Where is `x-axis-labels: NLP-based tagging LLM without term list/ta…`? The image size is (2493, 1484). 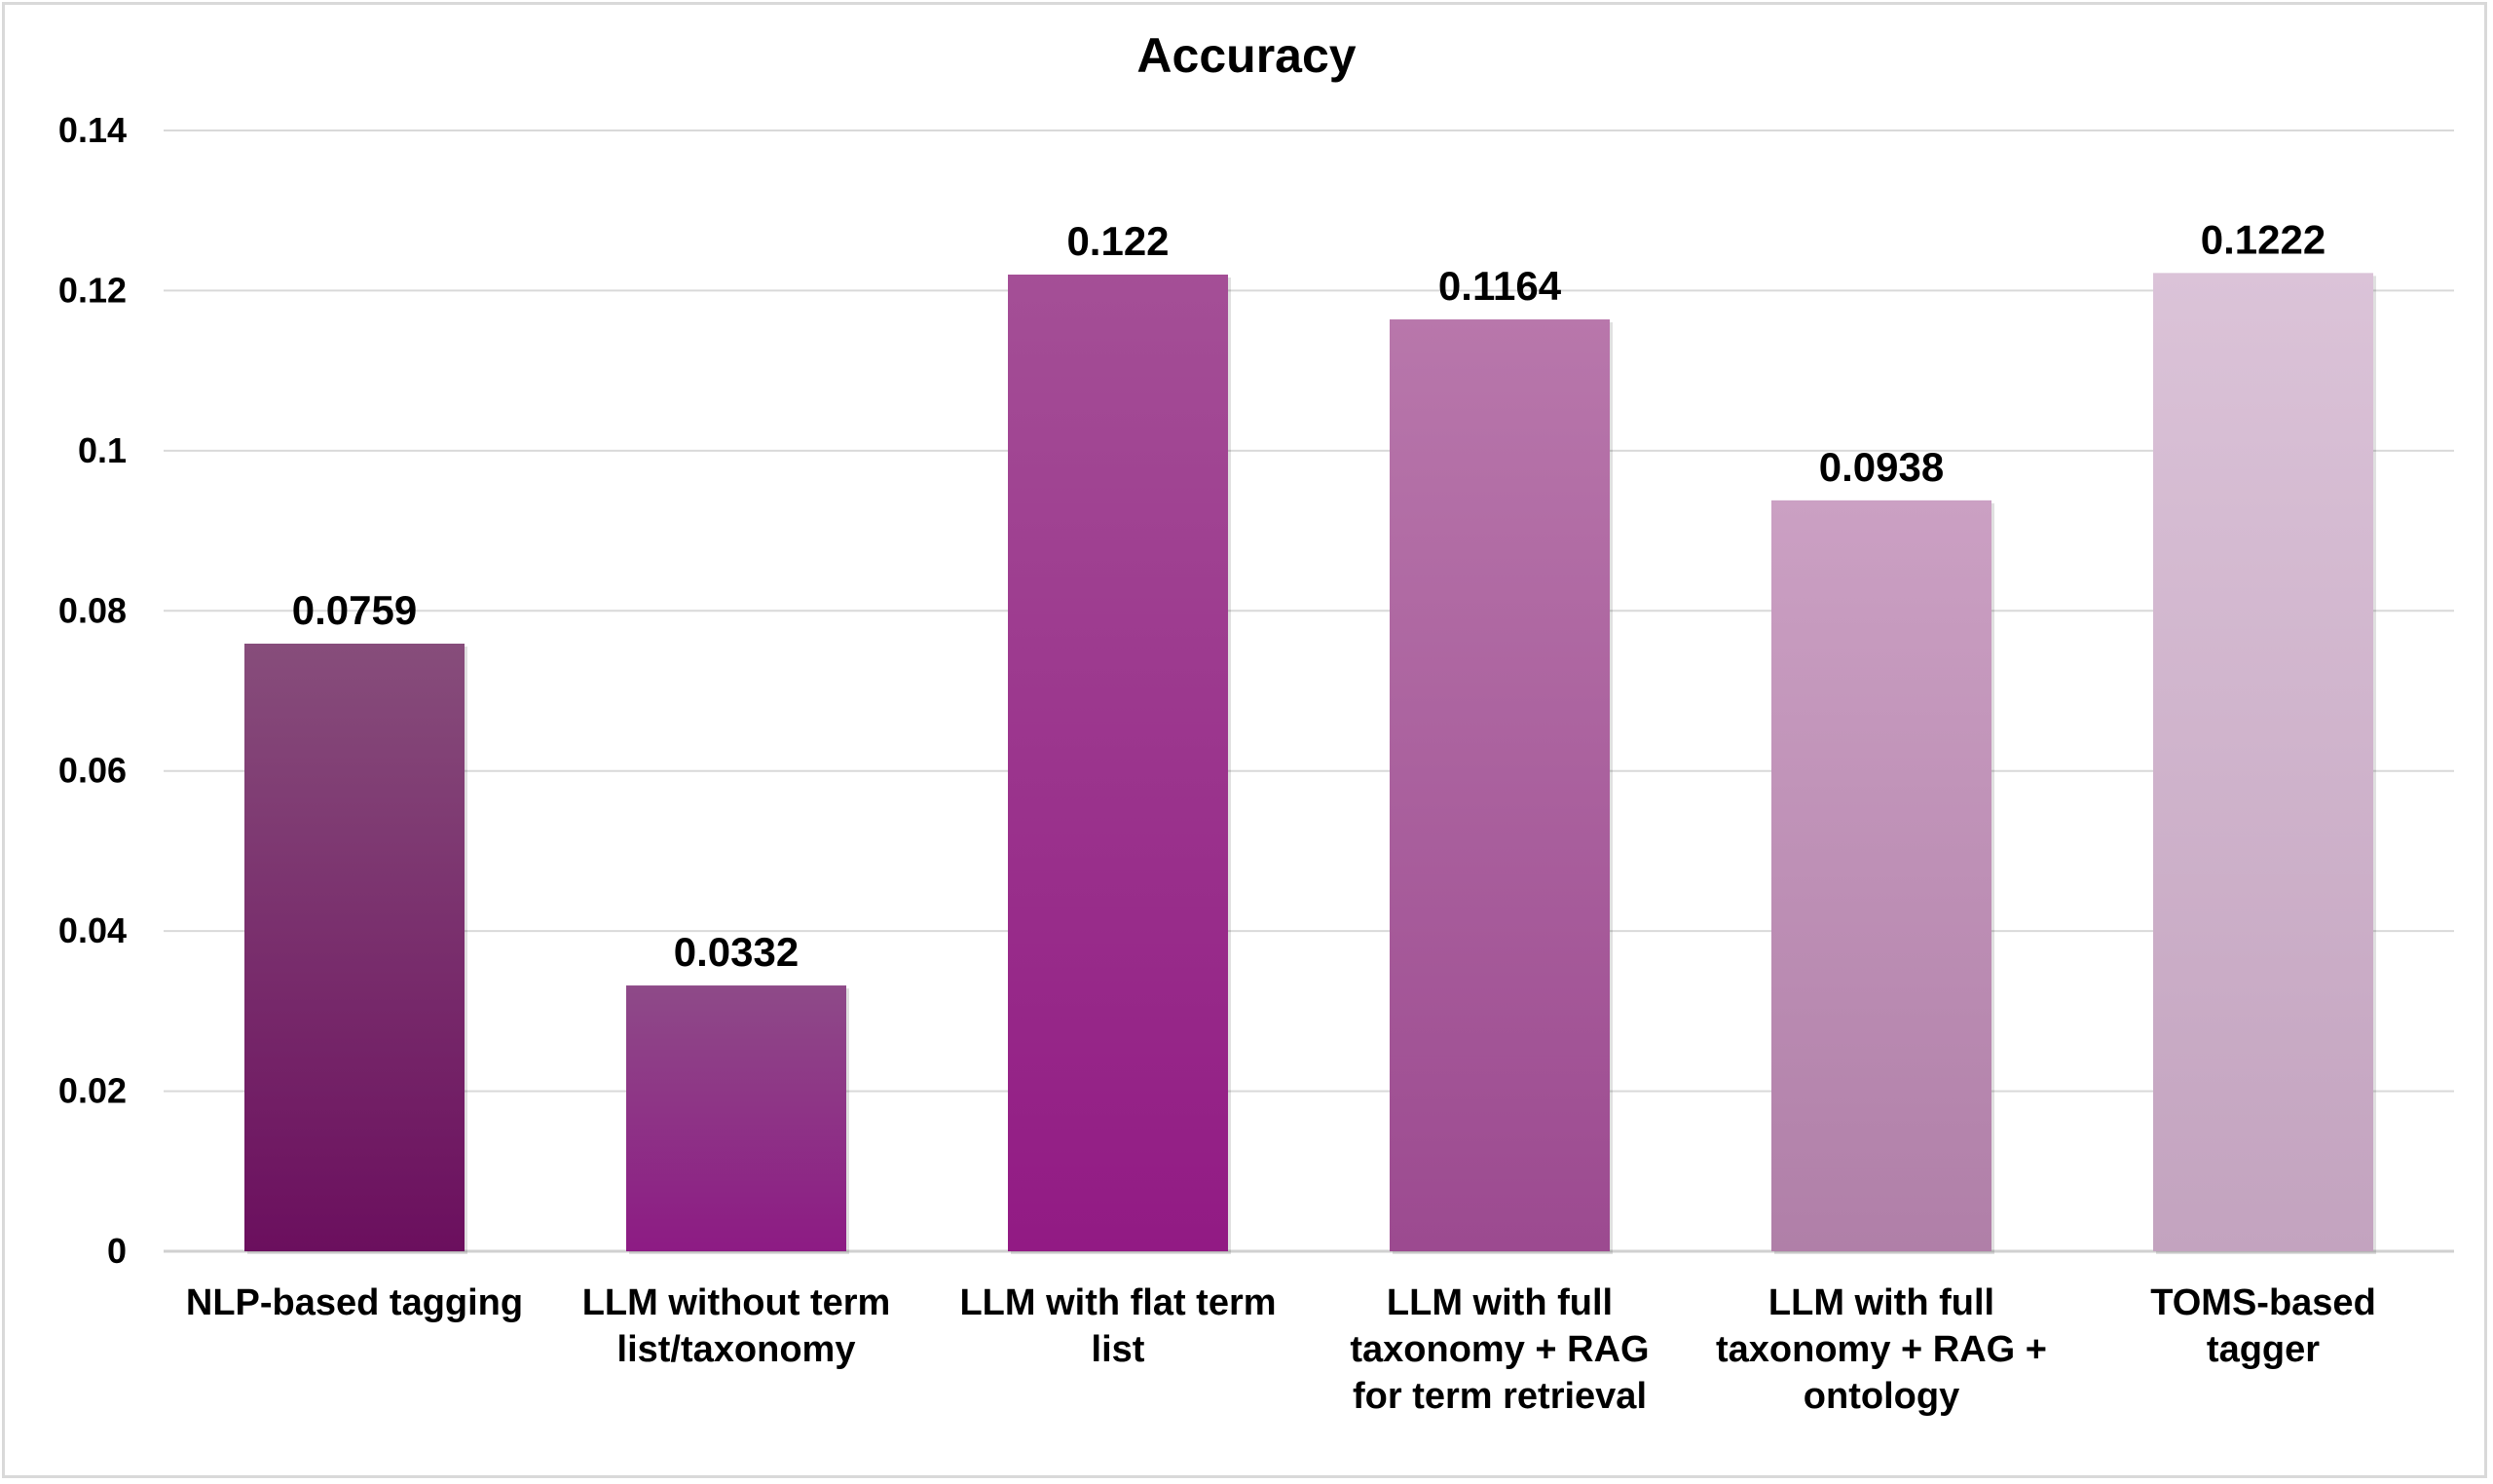 x-axis-labels: NLP-based tagging LLM without term list/ta… is located at coordinates (1281, 1349).